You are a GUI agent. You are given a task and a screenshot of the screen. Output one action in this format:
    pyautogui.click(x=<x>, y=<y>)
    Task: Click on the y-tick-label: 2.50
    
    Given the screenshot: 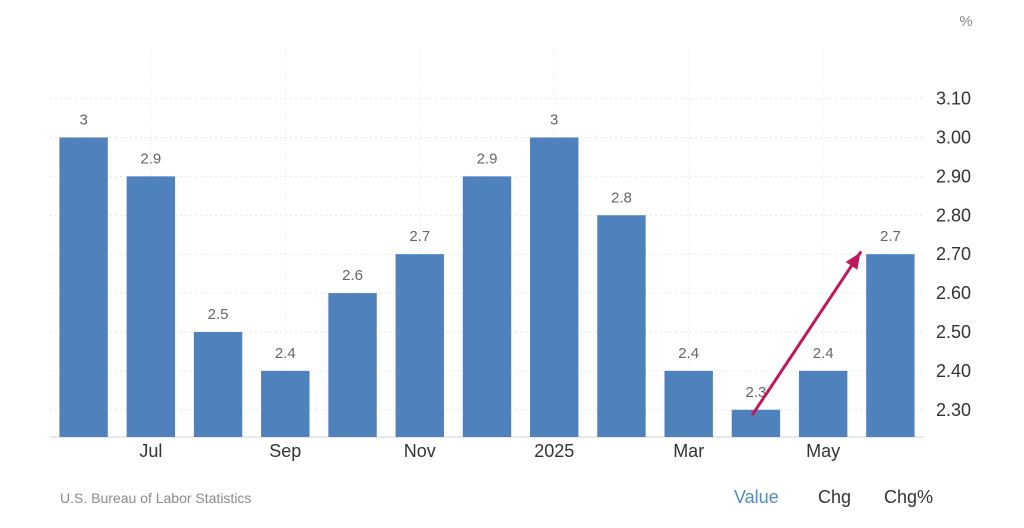 What is the action you would take?
    pyautogui.click(x=953, y=332)
    